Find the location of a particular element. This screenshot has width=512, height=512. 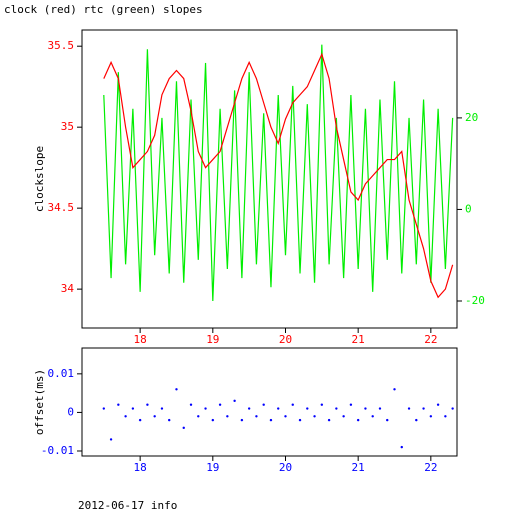

y-axis-label: offset(ms) is located at coordinates (39, 402).